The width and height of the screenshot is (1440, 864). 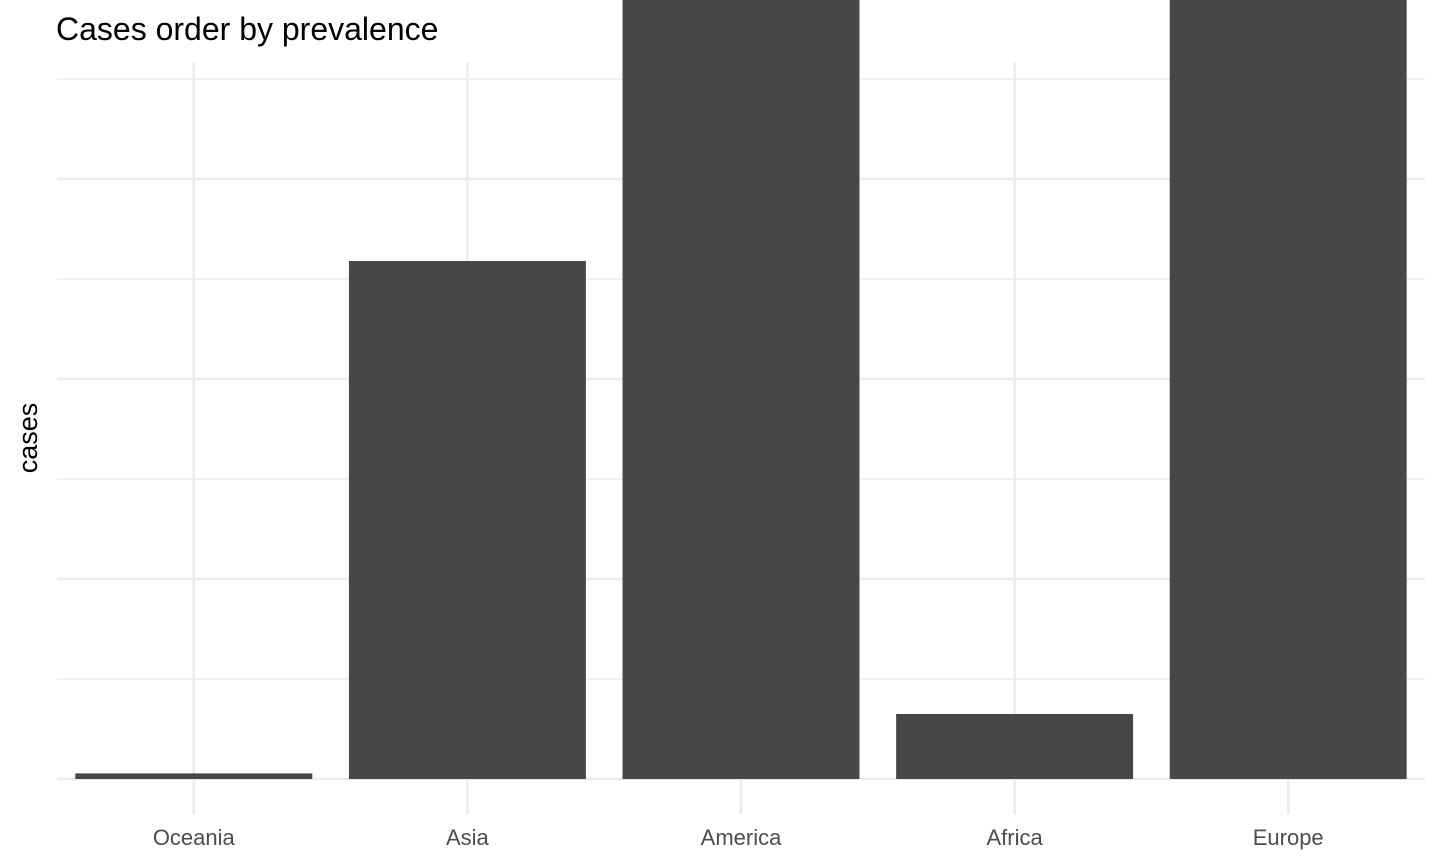 I want to click on bar-asia, so click(x=467, y=520).